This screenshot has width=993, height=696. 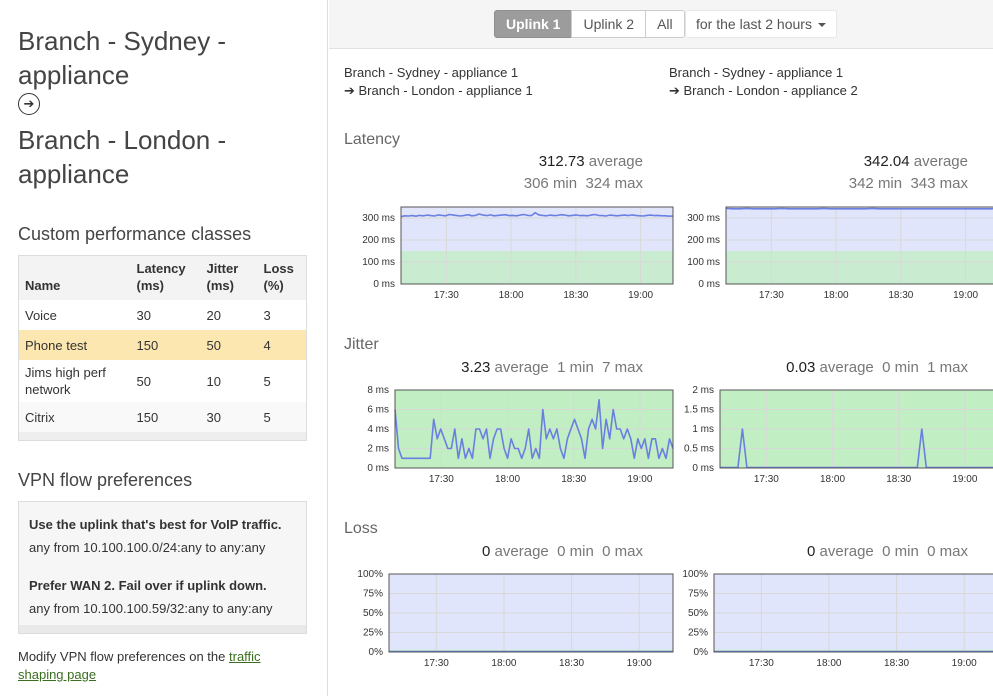 I want to click on cell-name: Citrix, so click(x=40, y=417).